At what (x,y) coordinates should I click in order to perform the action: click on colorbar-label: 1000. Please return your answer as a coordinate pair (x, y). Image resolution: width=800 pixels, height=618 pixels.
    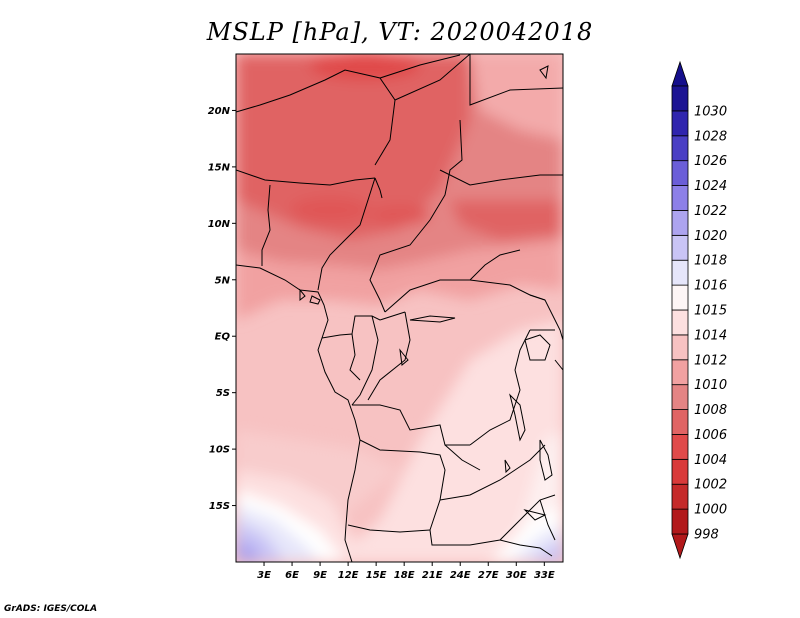
    Looking at the image, I should click on (710, 510).